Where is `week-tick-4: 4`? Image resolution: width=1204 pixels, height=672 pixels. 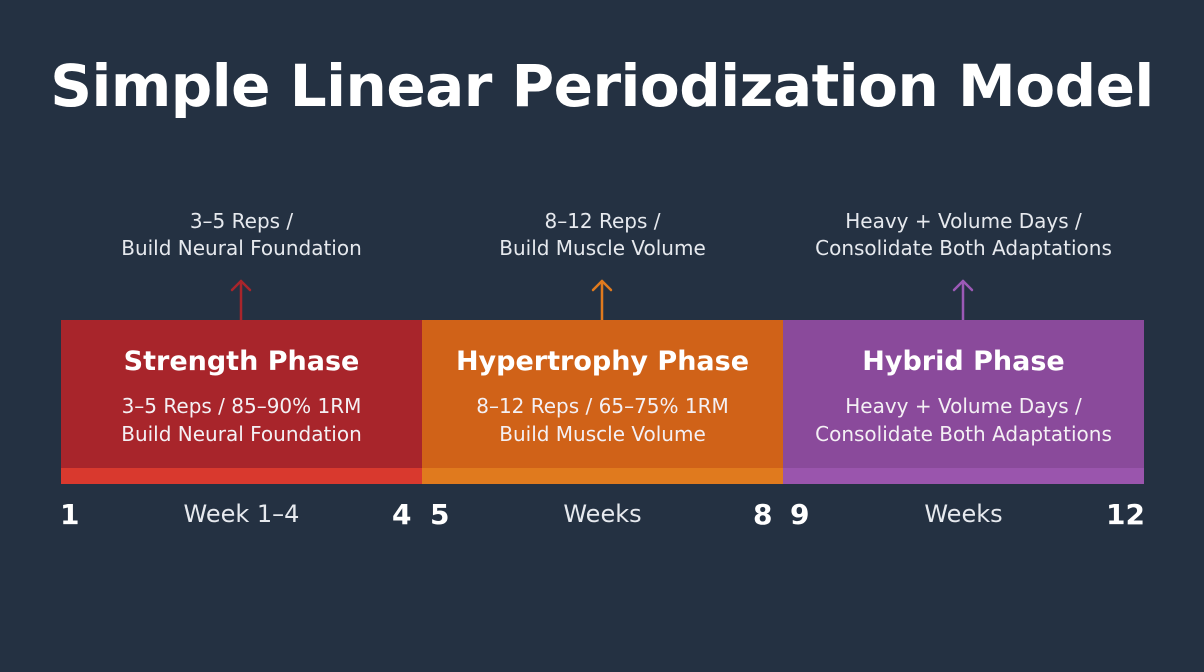 week-tick-4: 4 is located at coordinates (402, 514).